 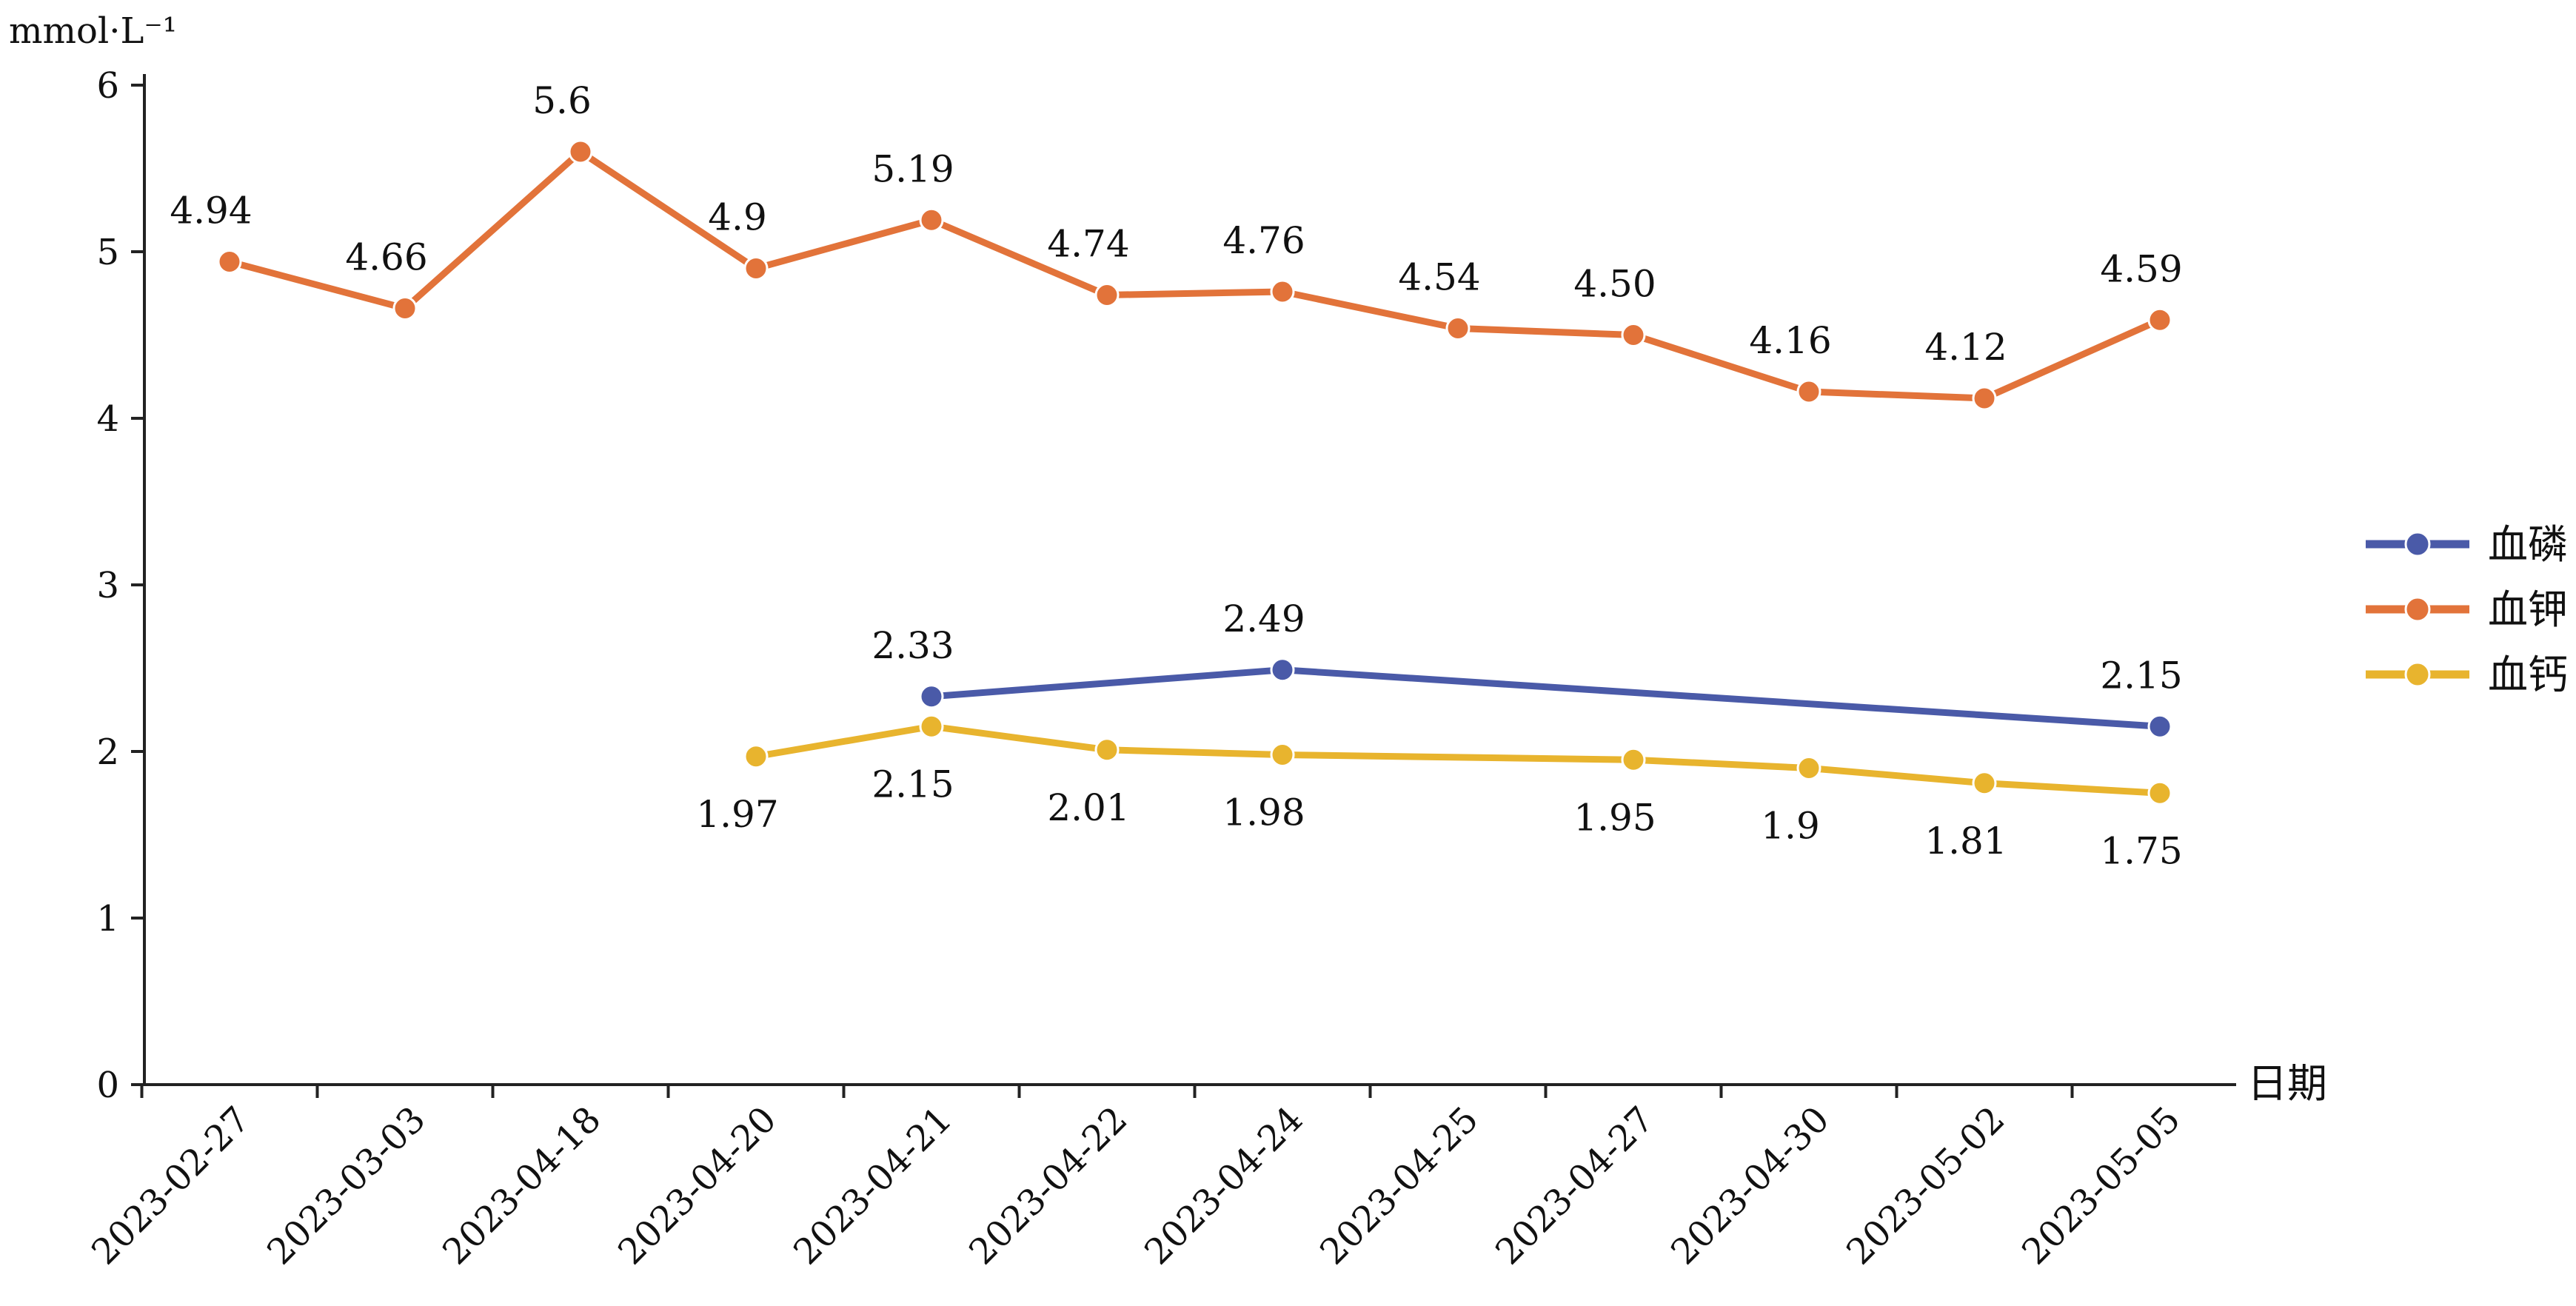 I want to click on data-label: 4.74, so click(x=1088, y=245).